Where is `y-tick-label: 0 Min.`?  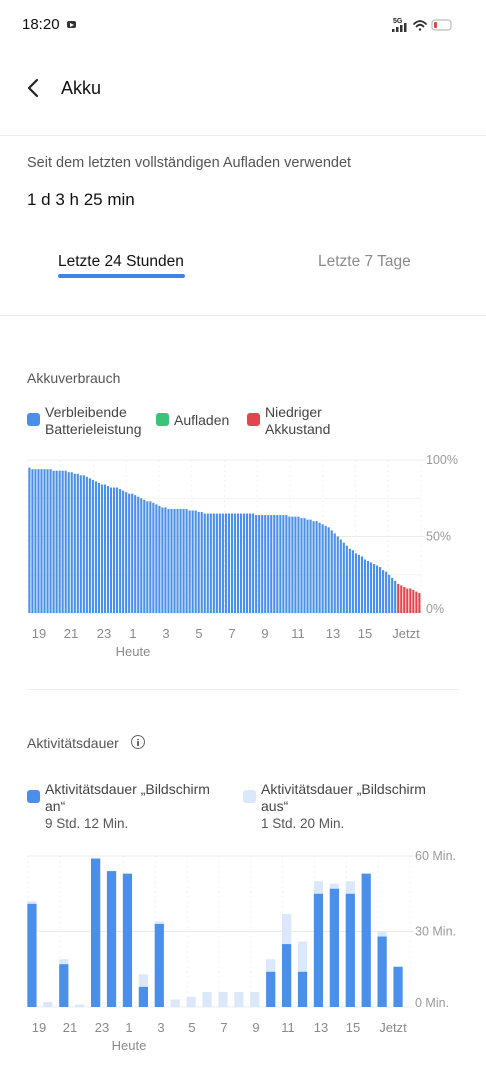
y-tick-label: 0 Min. is located at coordinates (432, 1003).